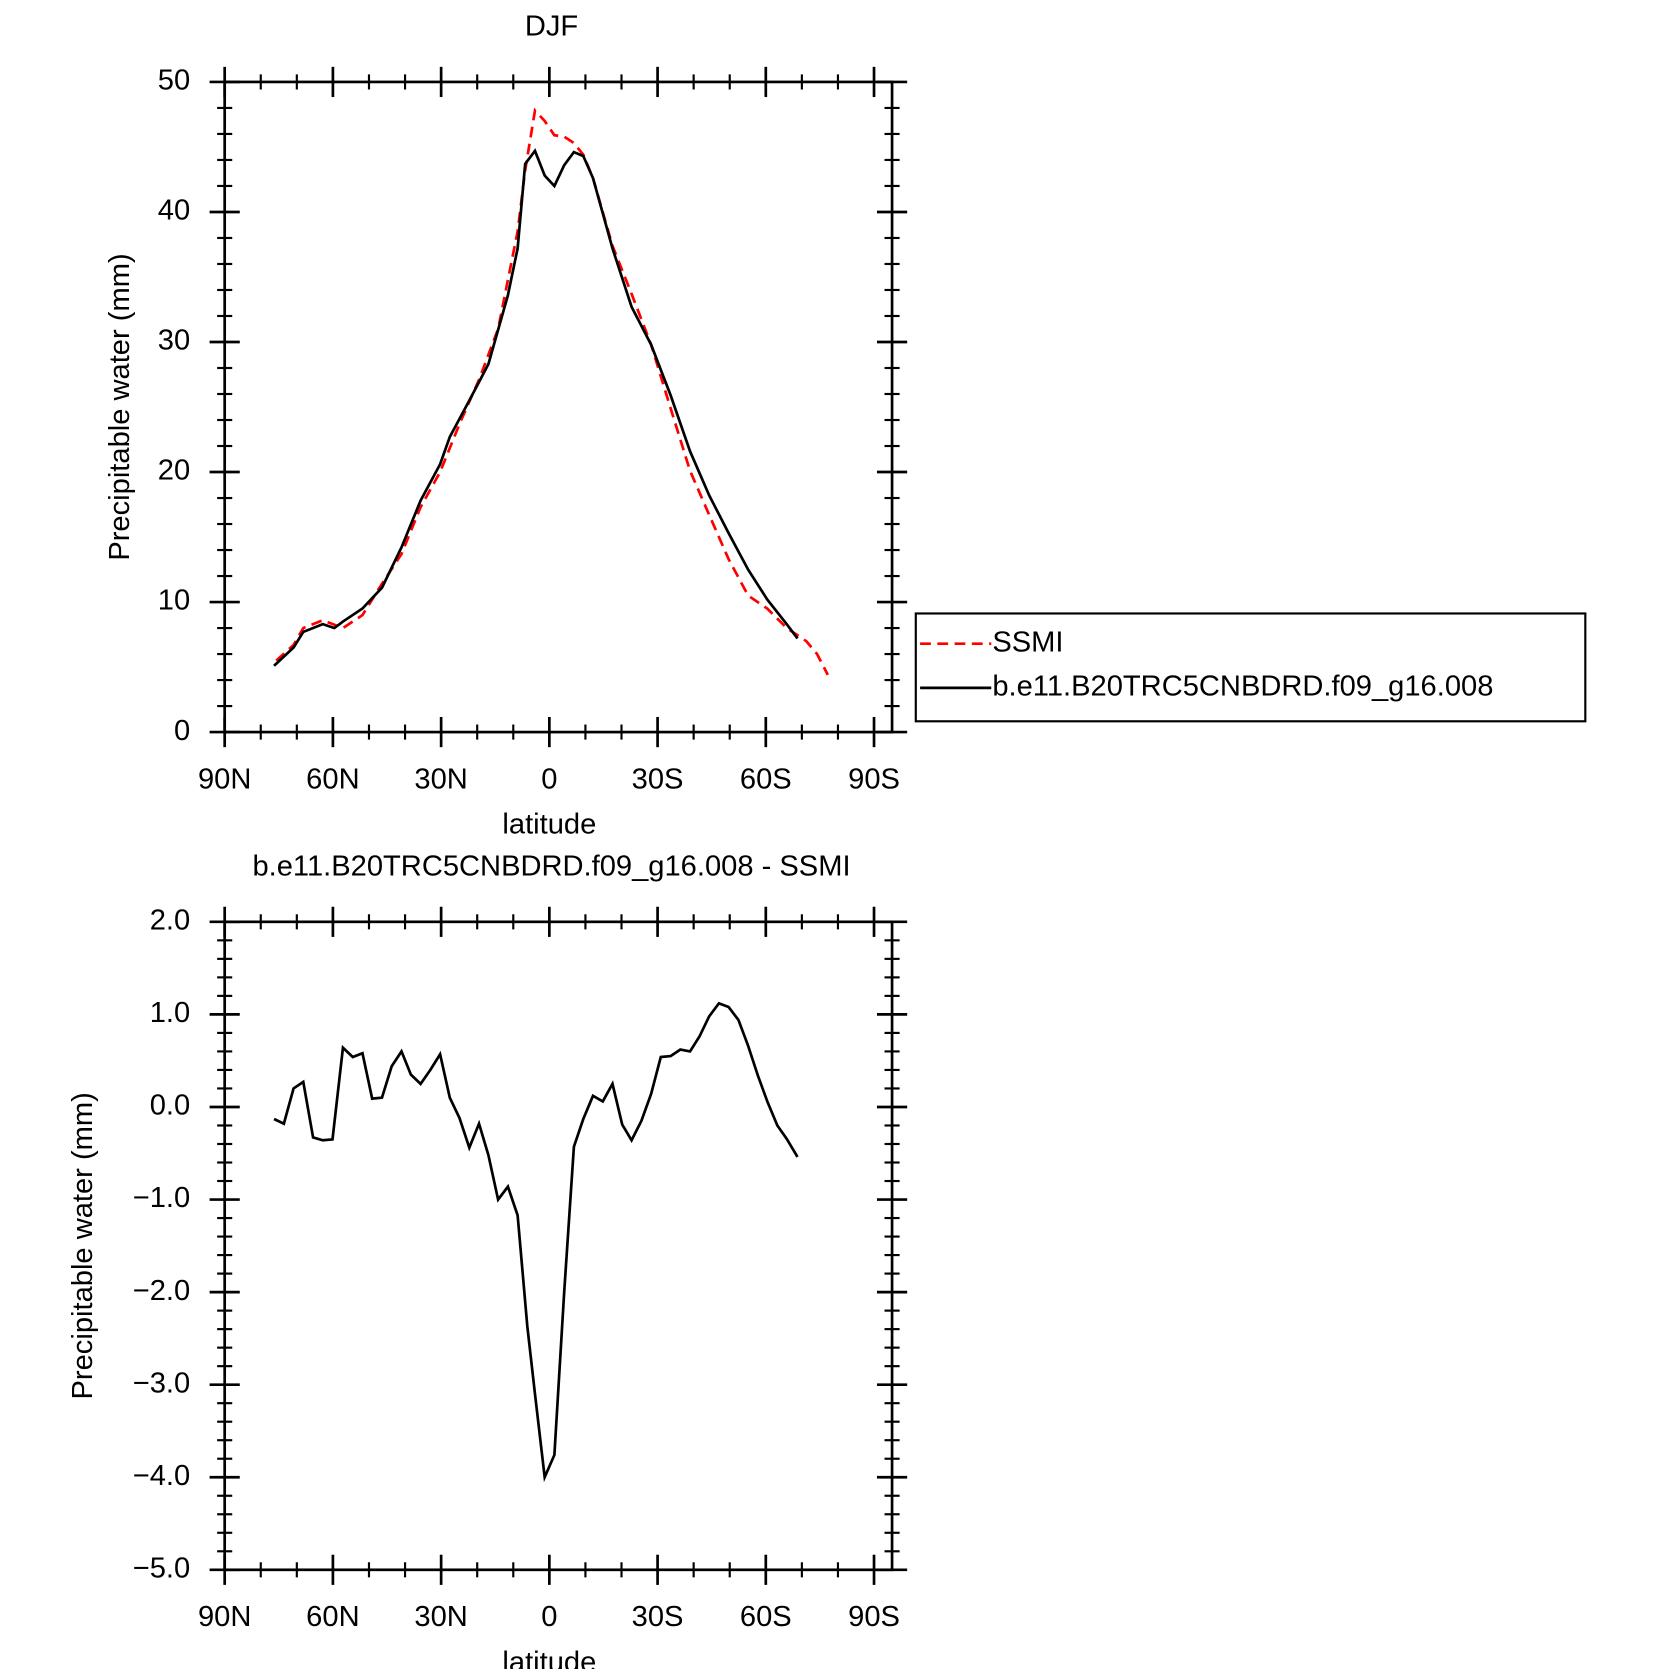 Image resolution: width=1672 pixels, height=1669 pixels. I want to click on y-tick-label: −5.0, so click(161, 1568).